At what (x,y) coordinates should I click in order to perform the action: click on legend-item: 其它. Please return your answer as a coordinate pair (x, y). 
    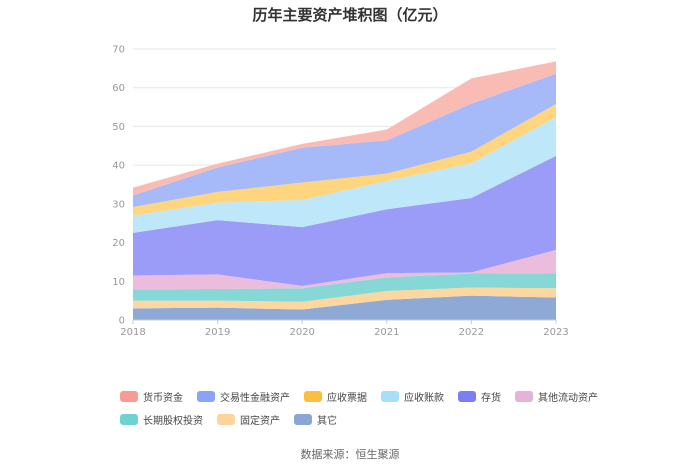
    Looking at the image, I should click on (315, 419).